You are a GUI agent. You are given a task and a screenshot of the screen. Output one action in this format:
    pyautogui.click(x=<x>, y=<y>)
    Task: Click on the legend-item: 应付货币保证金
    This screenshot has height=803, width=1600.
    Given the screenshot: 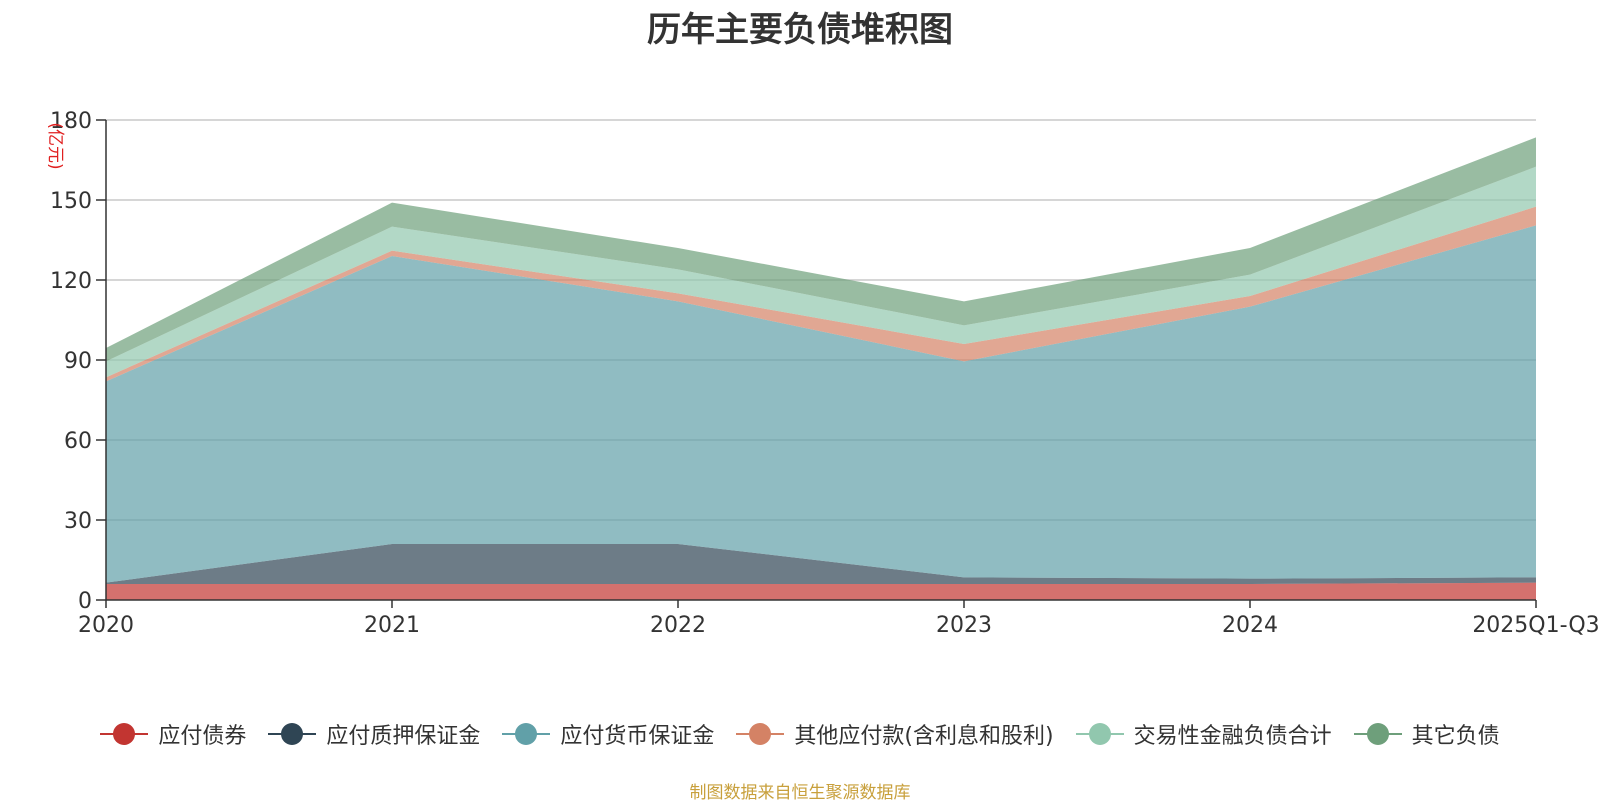 What is the action you would take?
    pyautogui.click(x=608, y=734)
    